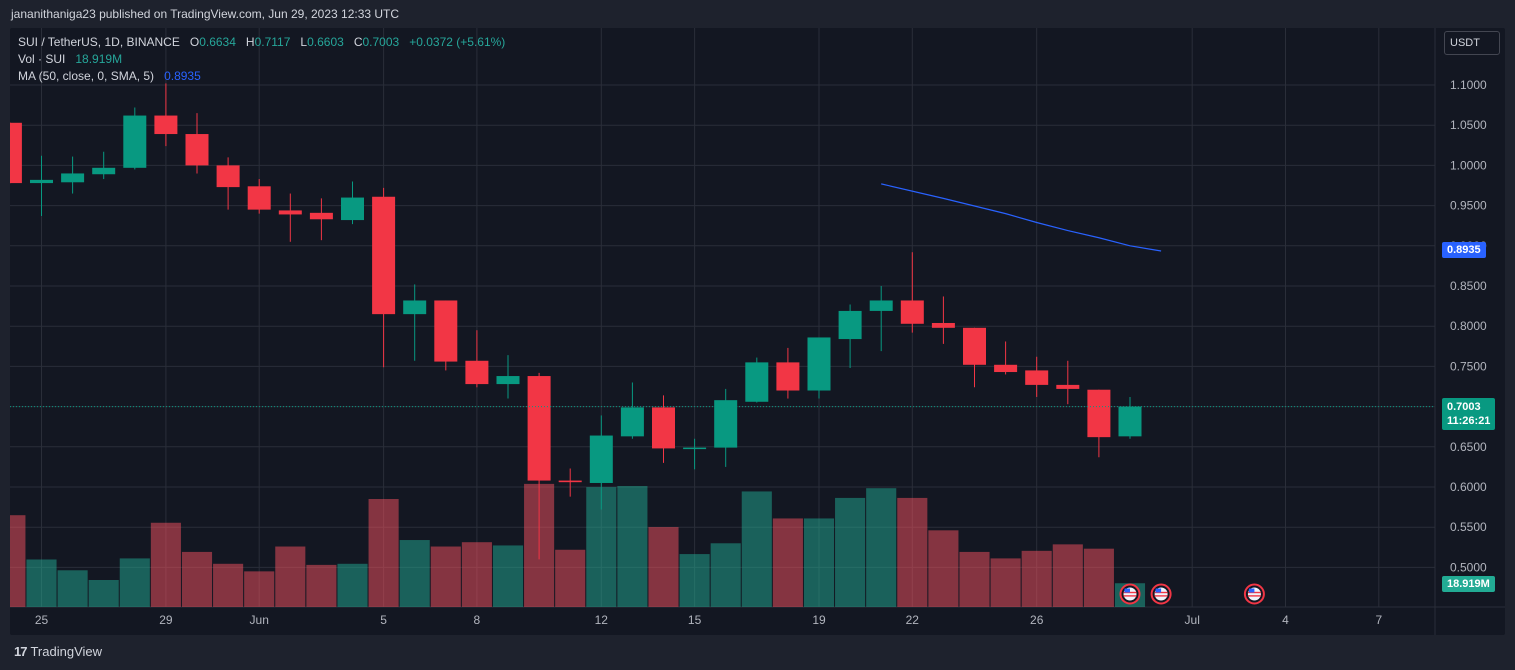 The width and height of the screenshot is (1515, 670). Describe the element at coordinates (182, 76) in the screenshot. I see `legend-ma-value: 0.8935` at that location.